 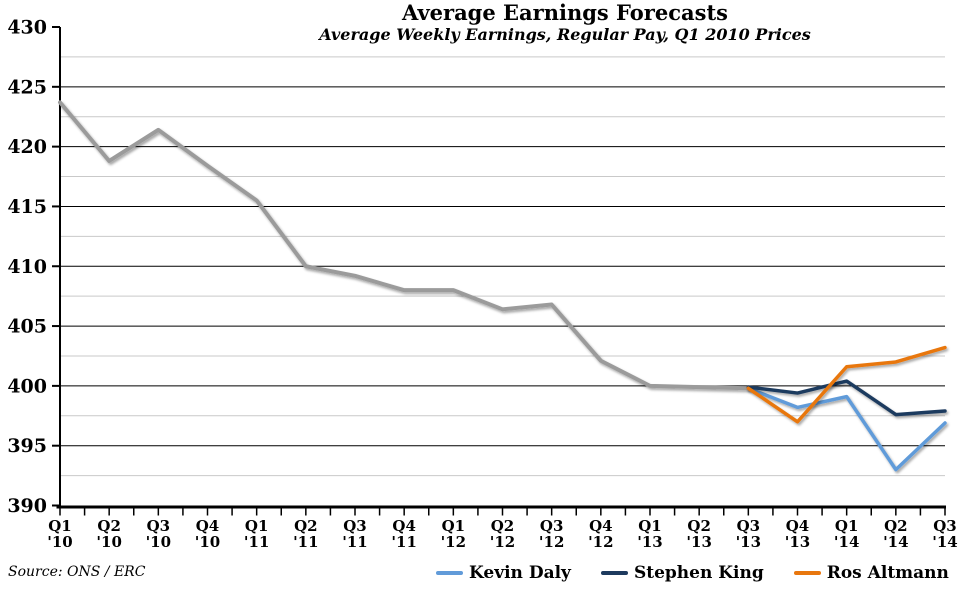 What do you see at coordinates (807, 573) in the screenshot?
I see `legend-line-swatch-ros-altmann` at bounding box center [807, 573].